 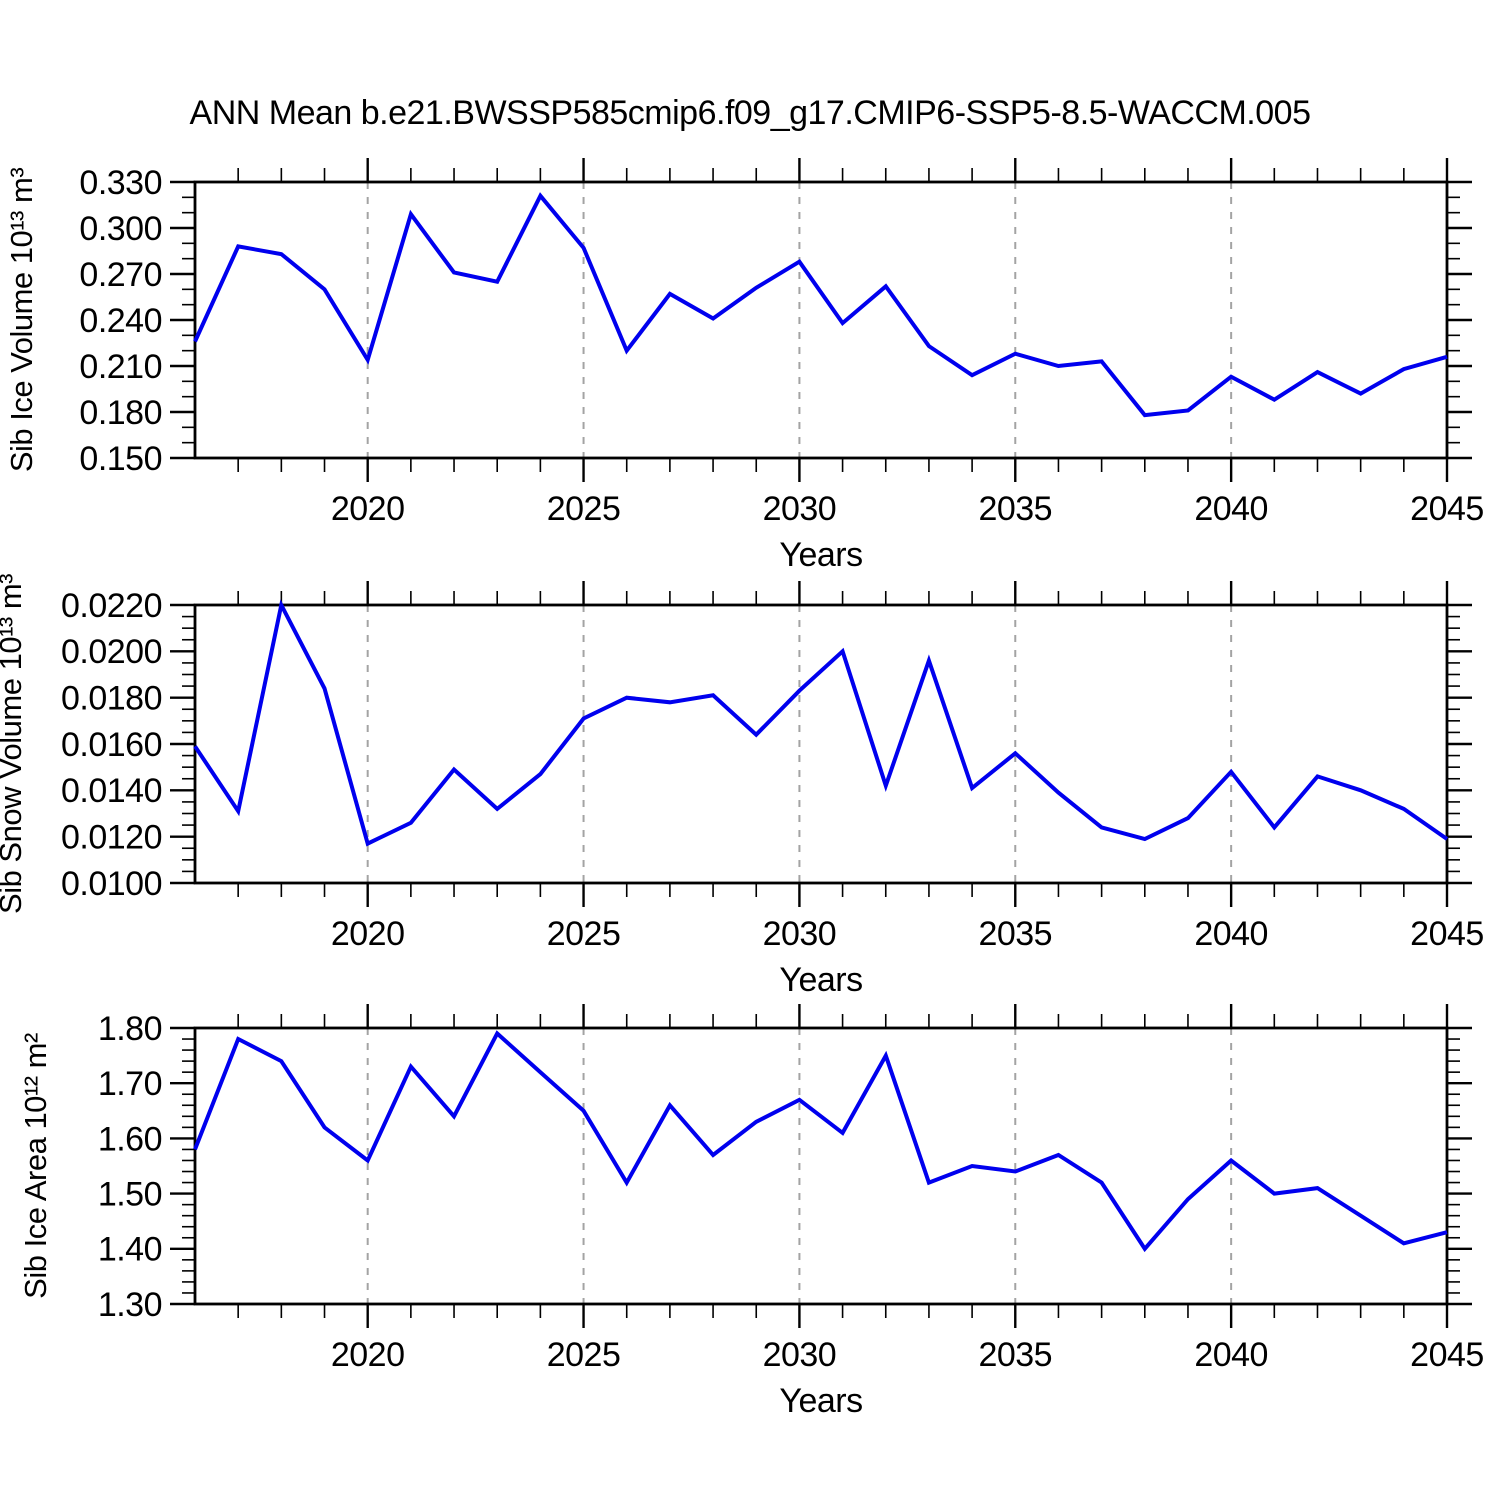 What do you see at coordinates (130, 1195) in the screenshot?
I see `y-tick-label: 1.50` at bounding box center [130, 1195].